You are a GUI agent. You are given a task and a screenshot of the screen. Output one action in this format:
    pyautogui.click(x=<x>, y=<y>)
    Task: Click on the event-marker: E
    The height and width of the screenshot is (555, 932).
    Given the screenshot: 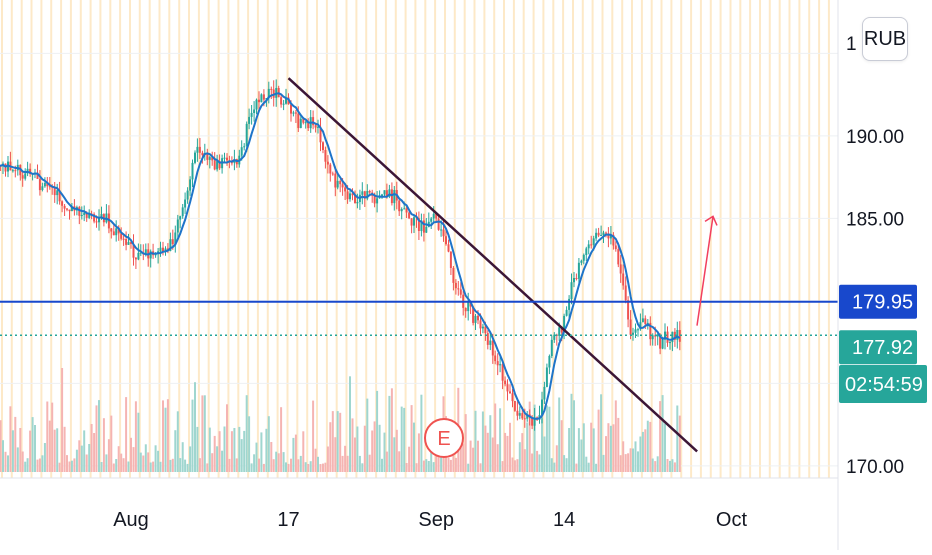 What is the action you would take?
    pyautogui.click(x=444, y=438)
    